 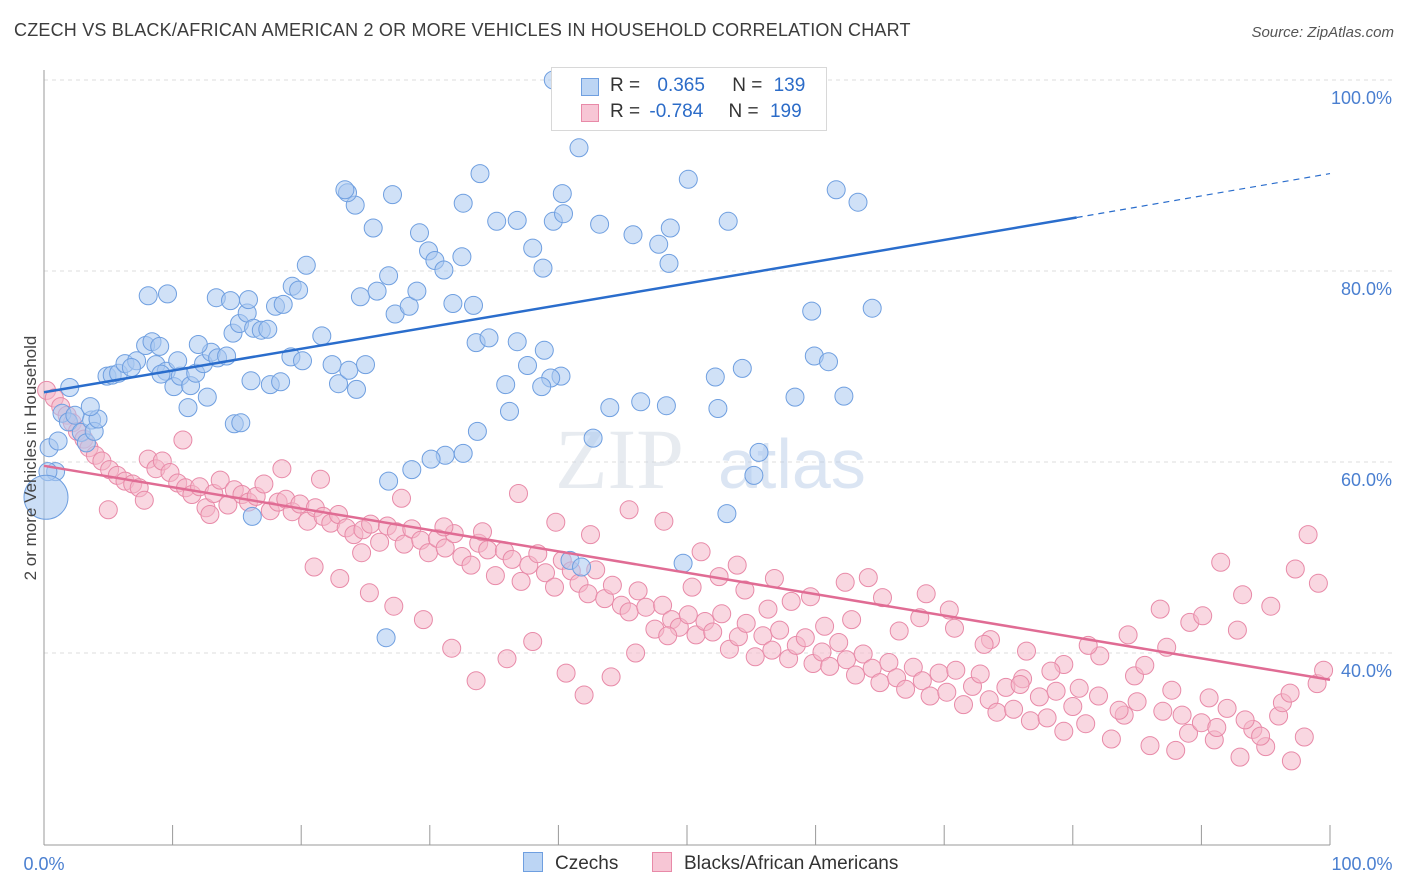 I want to click on legend-item-blacks: Blacks/African Americans, so click(x=775, y=863).